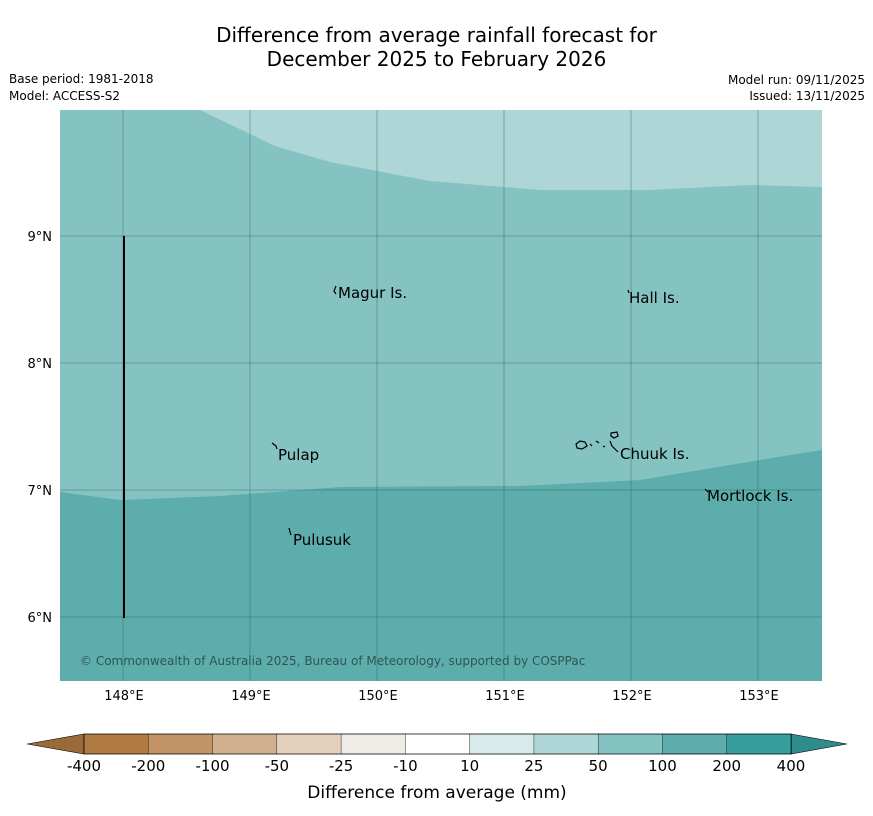  Describe the element at coordinates (148, 766) in the screenshot. I see `colorbar-tick-label: -200` at that location.